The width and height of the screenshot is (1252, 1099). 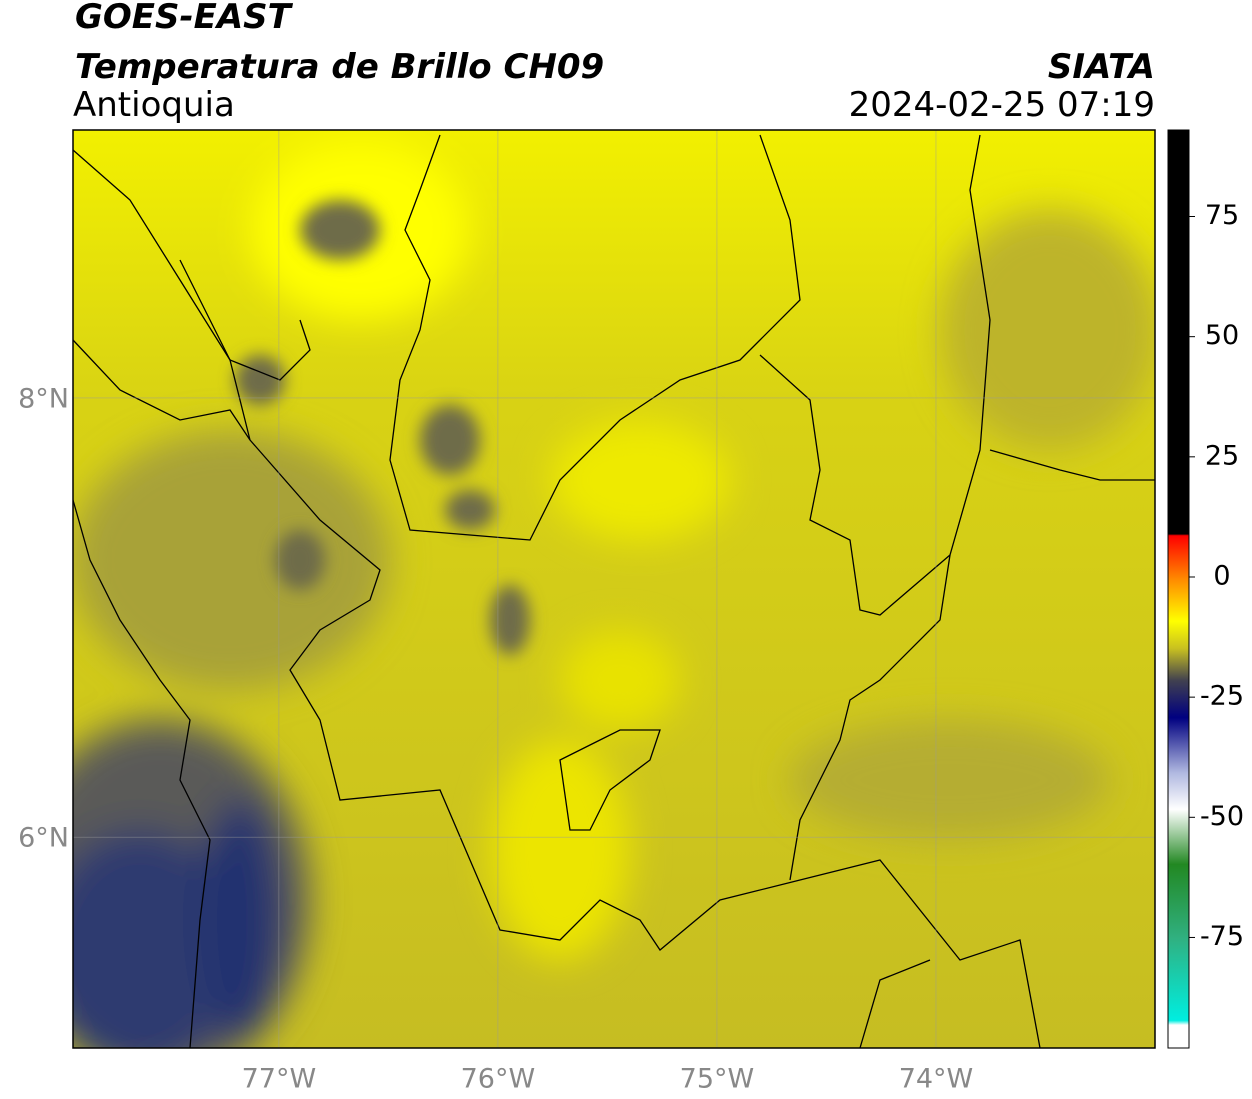 What do you see at coordinates (1101, 67) in the screenshot?
I see `source: SIATA` at bounding box center [1101, 67].